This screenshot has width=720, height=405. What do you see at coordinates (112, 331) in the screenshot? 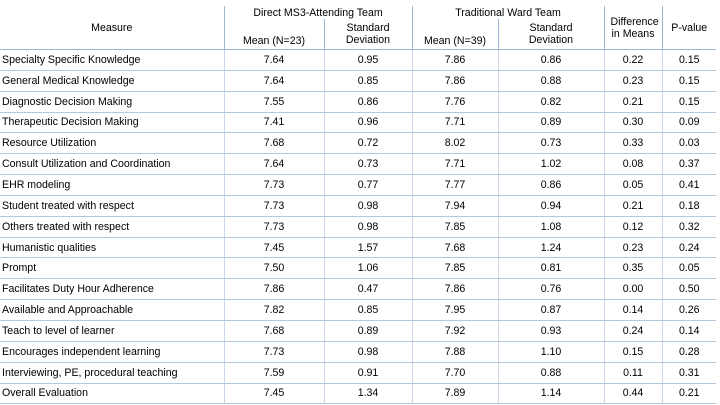
I see `measure-cell: Teach to level of learner` at bounding box center [112, 331].